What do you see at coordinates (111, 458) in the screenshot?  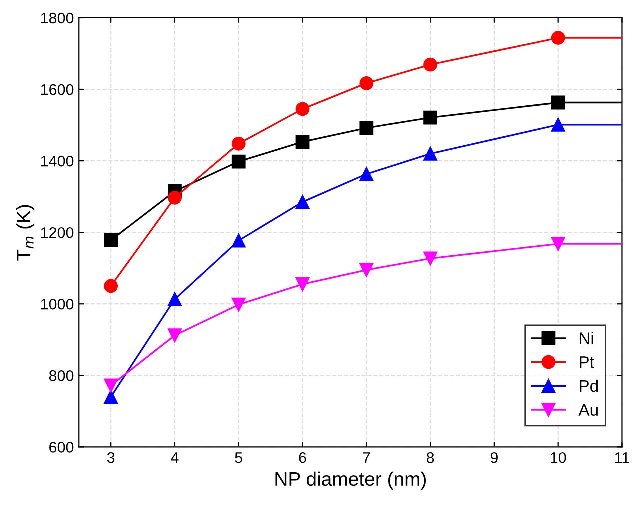 I see `x-tick-label: 3` at bounding box center [111, 458].